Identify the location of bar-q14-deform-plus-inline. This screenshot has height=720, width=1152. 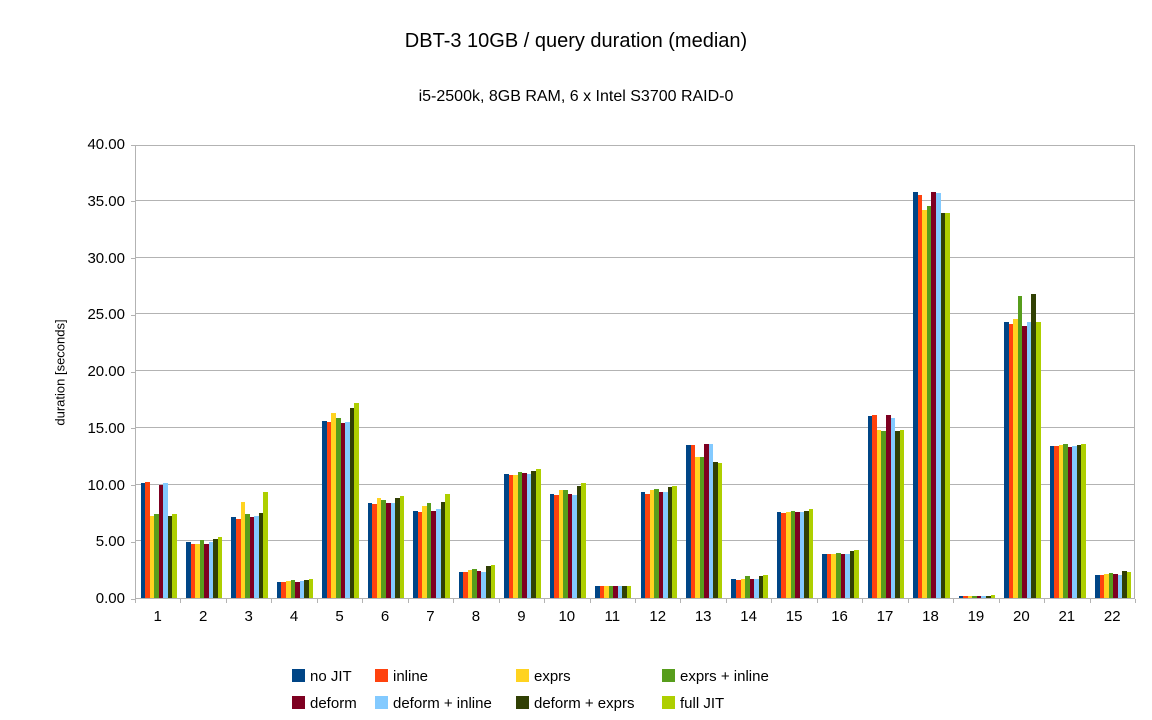
(756, 588).